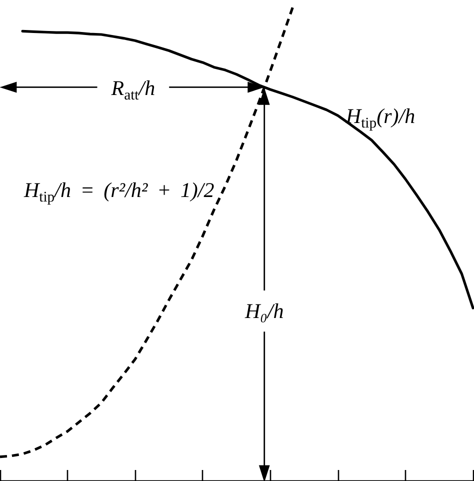 This screenshot has width=474, height=481. What do you see at coordinates (133, 90) in the screenshot?
I see `annotation: R$_{att}$/h` at bounding box center [133, 90].